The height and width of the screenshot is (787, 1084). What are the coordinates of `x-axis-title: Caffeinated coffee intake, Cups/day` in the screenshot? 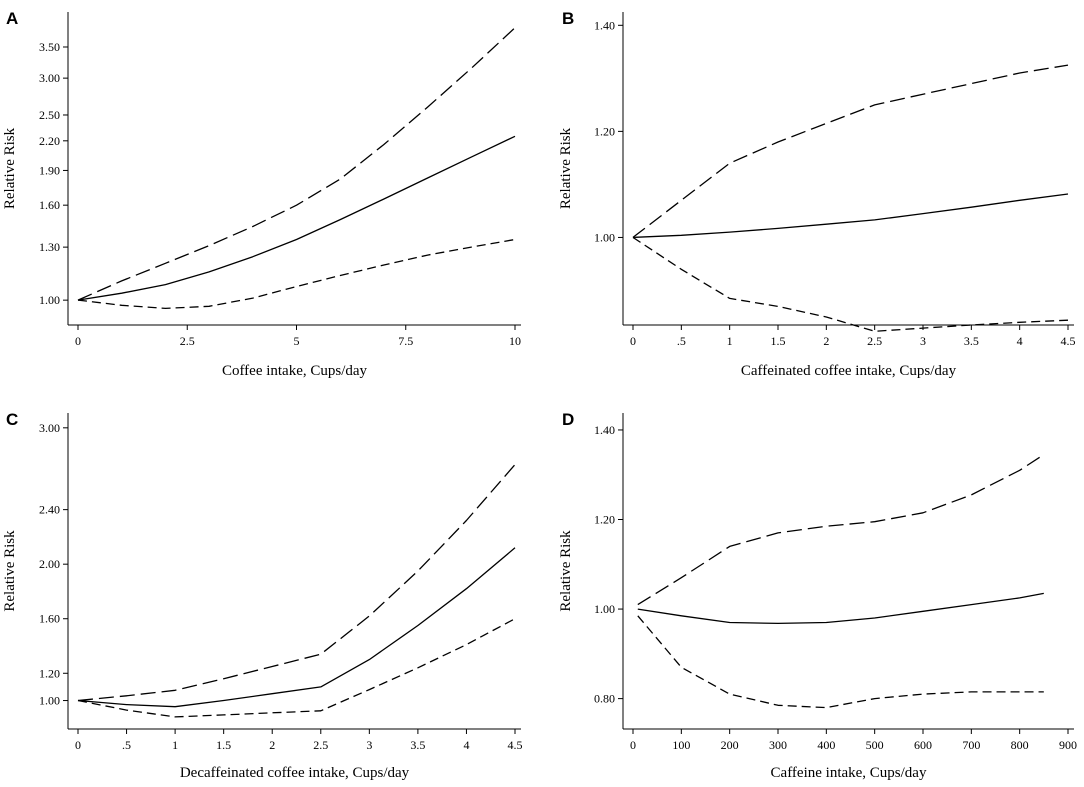 It's located at (849, 371).